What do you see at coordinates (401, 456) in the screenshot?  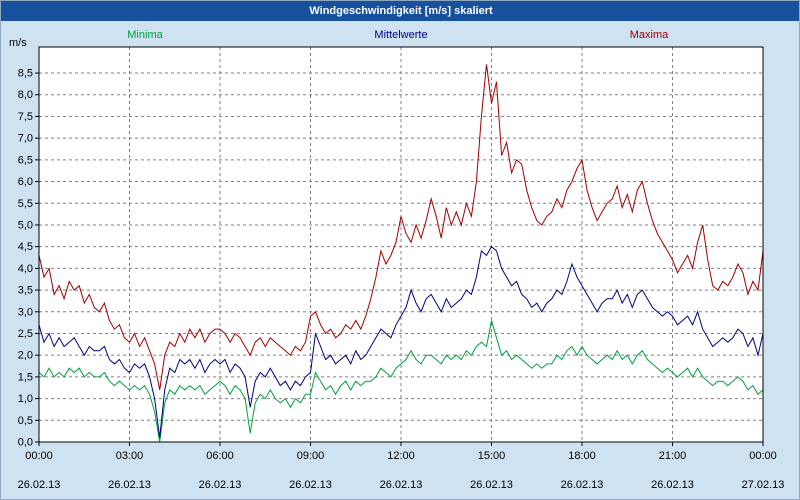 I see `x-tick-time-label: 12:00` at bounding box center [401, 456].